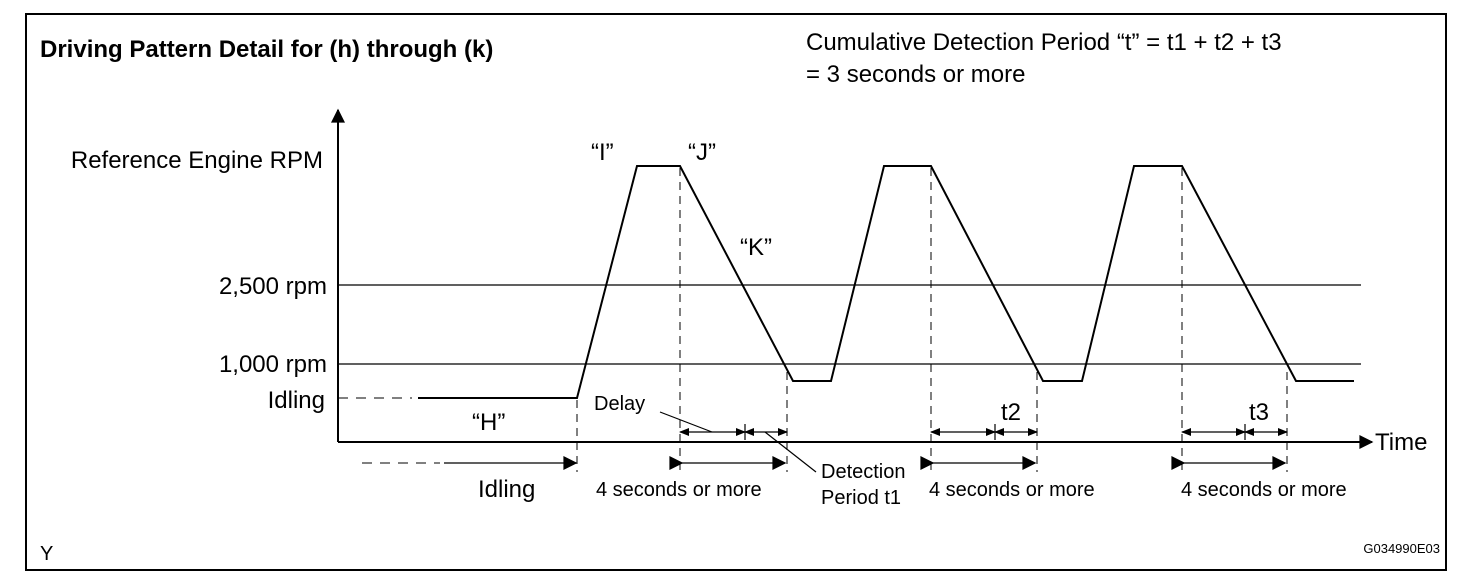  Describe the element at coordinates (1011, 412) in the screenshot. I see `t2-label: t2` at that location.